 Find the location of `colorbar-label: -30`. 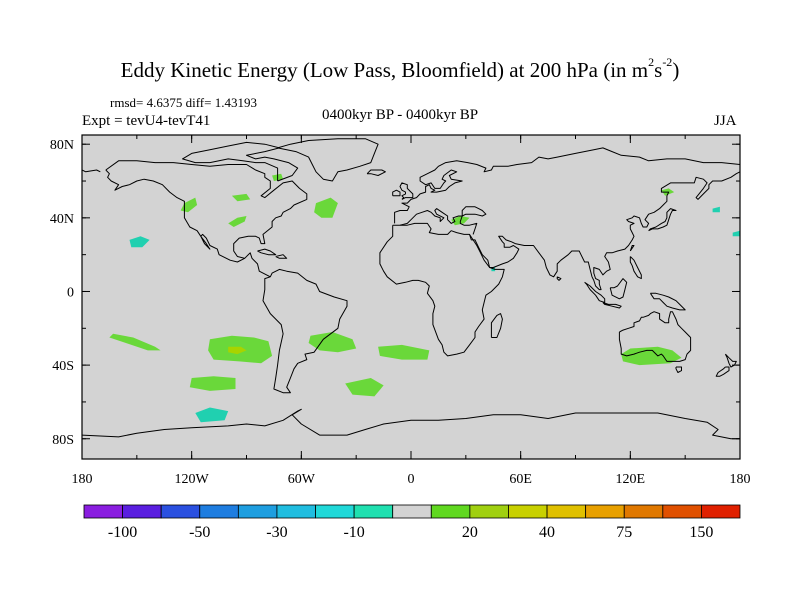

colorbar-label: -30 is located at coordinates (276, 532).